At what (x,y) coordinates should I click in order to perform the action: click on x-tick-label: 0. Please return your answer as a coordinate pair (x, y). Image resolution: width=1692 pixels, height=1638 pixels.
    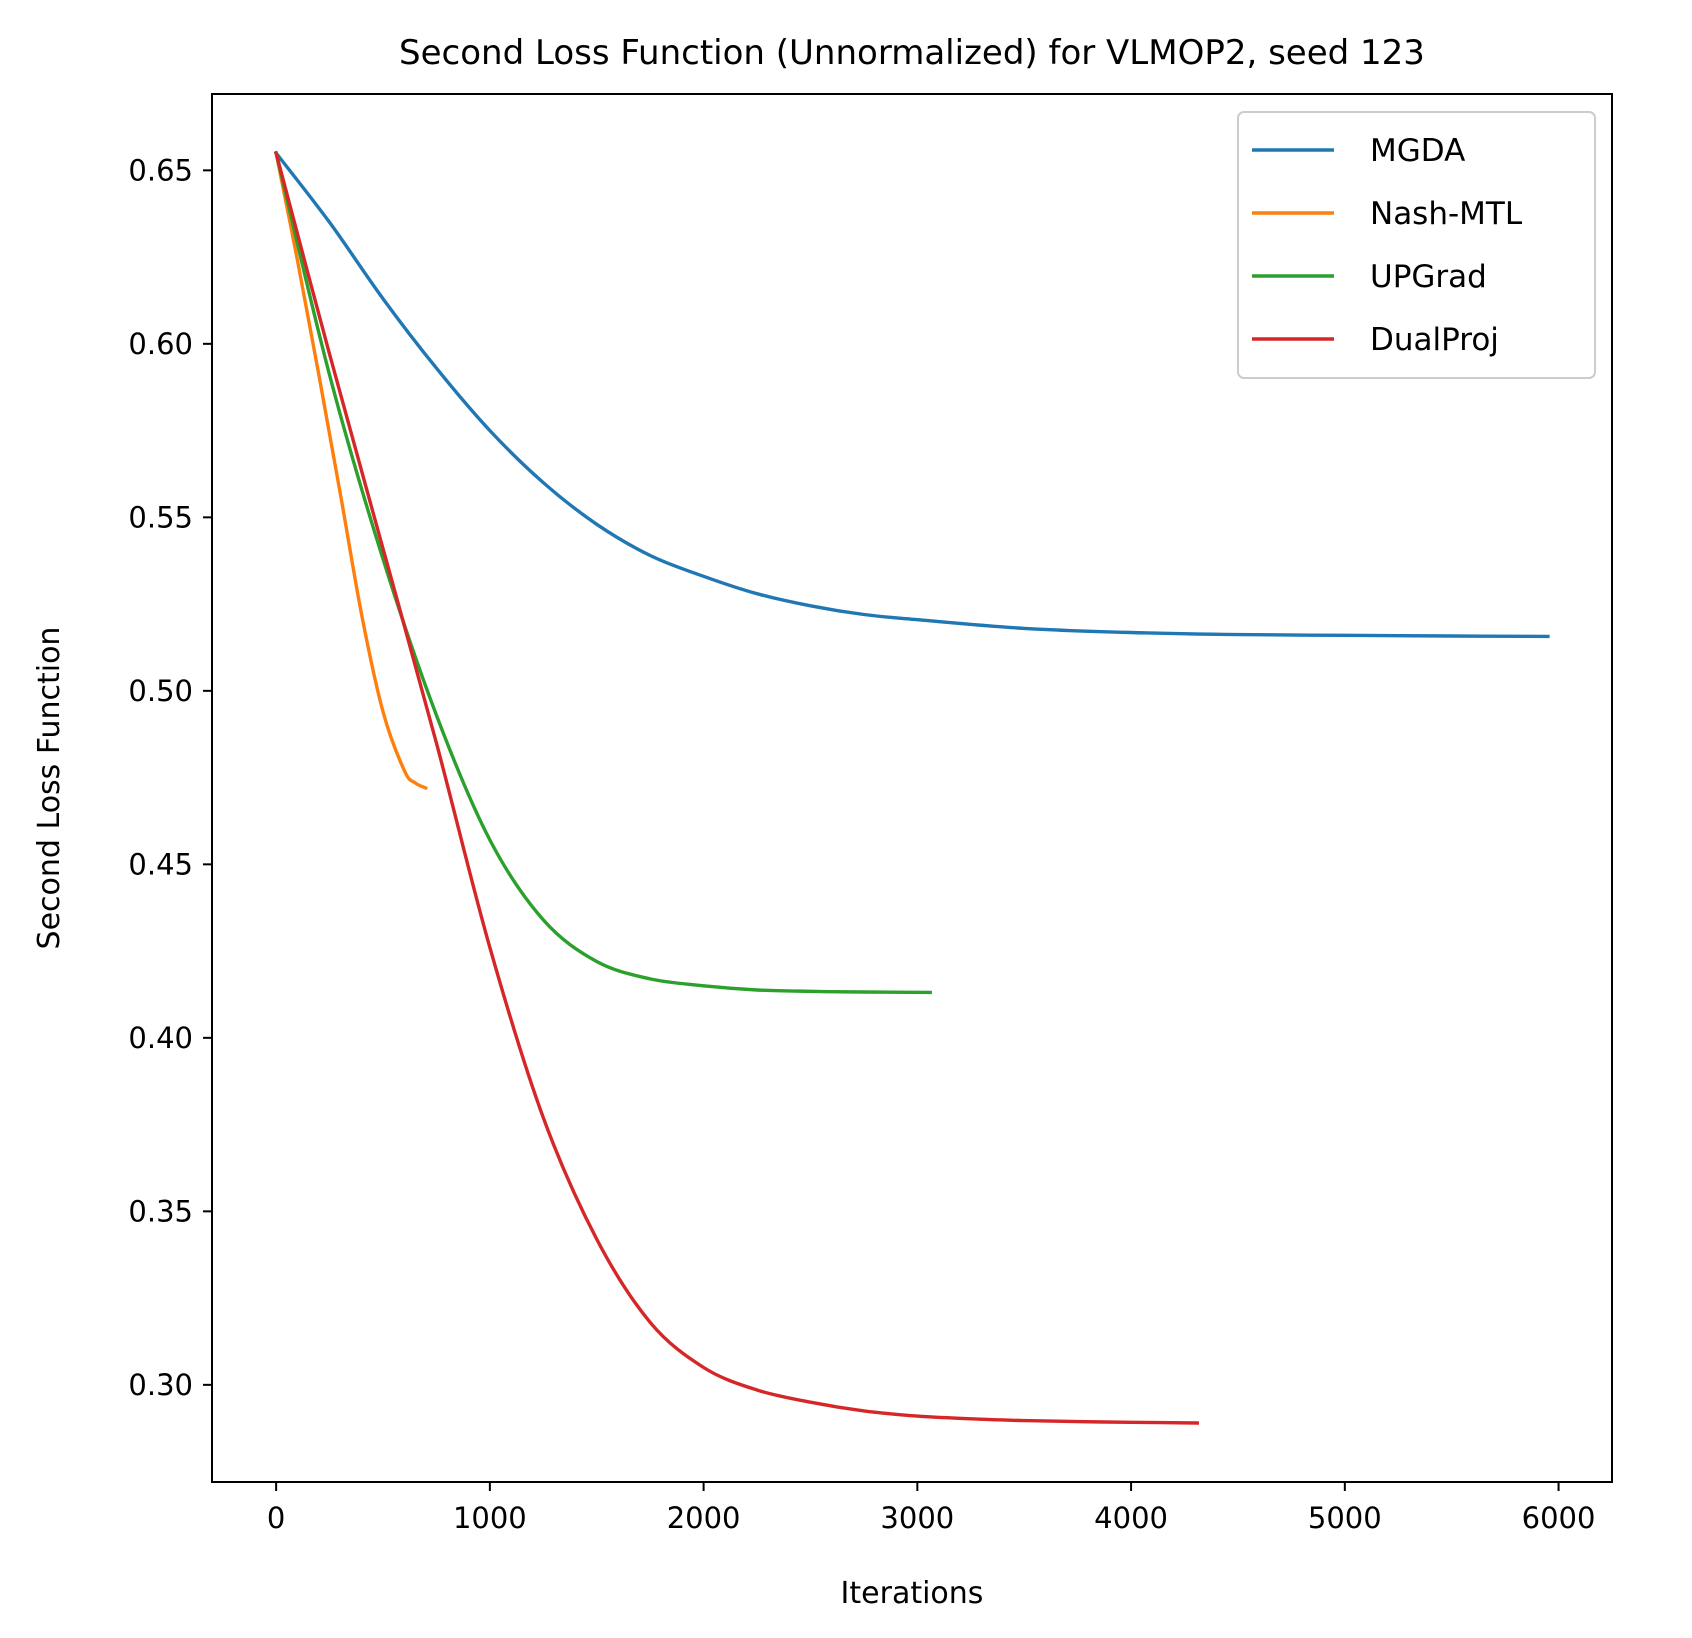
    Looking at the image, I should click on (276, 1518).